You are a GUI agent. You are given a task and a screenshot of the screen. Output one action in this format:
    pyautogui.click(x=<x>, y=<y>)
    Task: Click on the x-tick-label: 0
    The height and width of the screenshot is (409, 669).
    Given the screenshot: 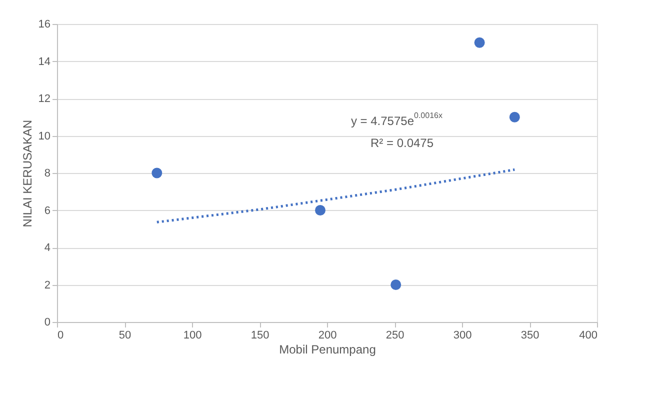 What is the action you would take?
    pyautogui.click(x=61, y=336)
    